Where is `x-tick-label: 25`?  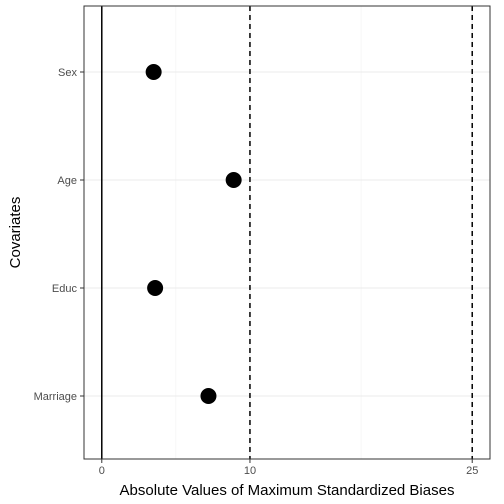 x-tick-label: 25 is located at coordinates (472, 471).